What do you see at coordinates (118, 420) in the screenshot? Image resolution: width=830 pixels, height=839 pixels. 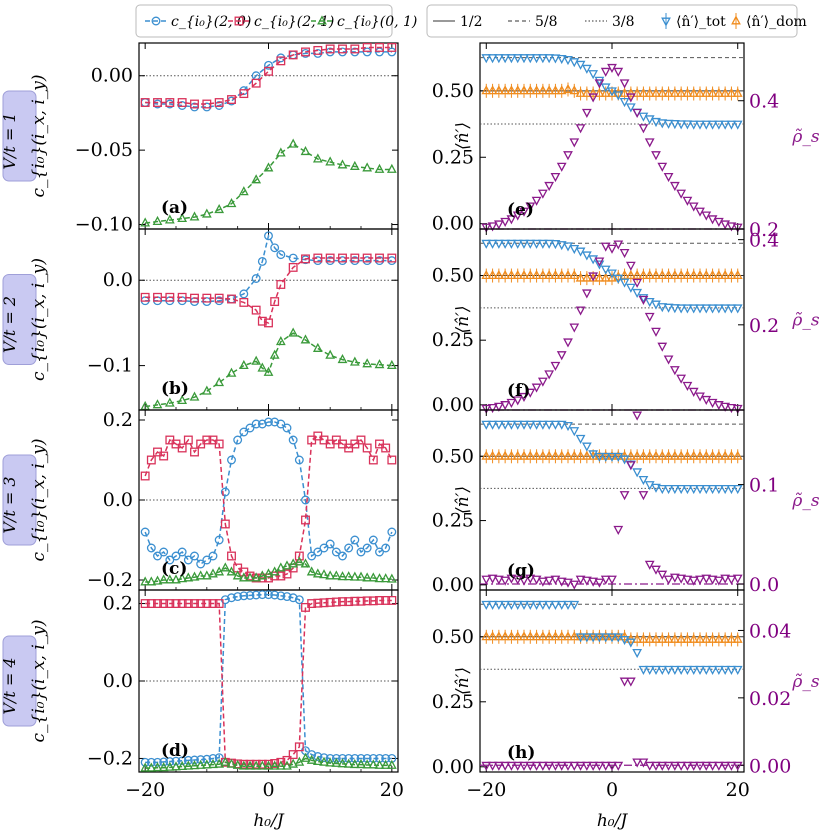 I see `y-tick-label: 0.2` at bounding box center [118, 420].